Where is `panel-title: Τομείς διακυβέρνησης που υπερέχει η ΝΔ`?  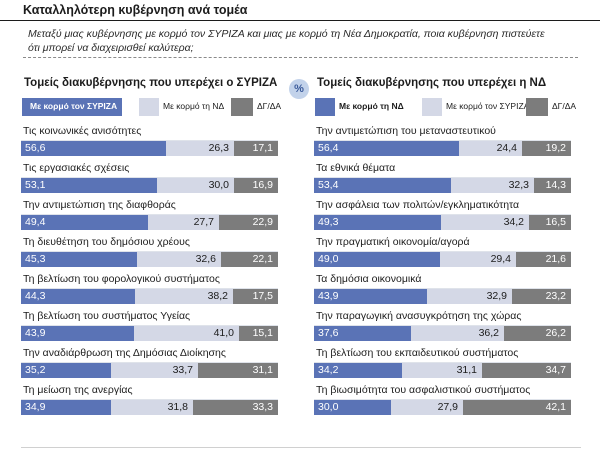 panel-title: Τομείς διακυβέρνησης που υπερέχει η ΝΔ is located at coordinates (432, 83).